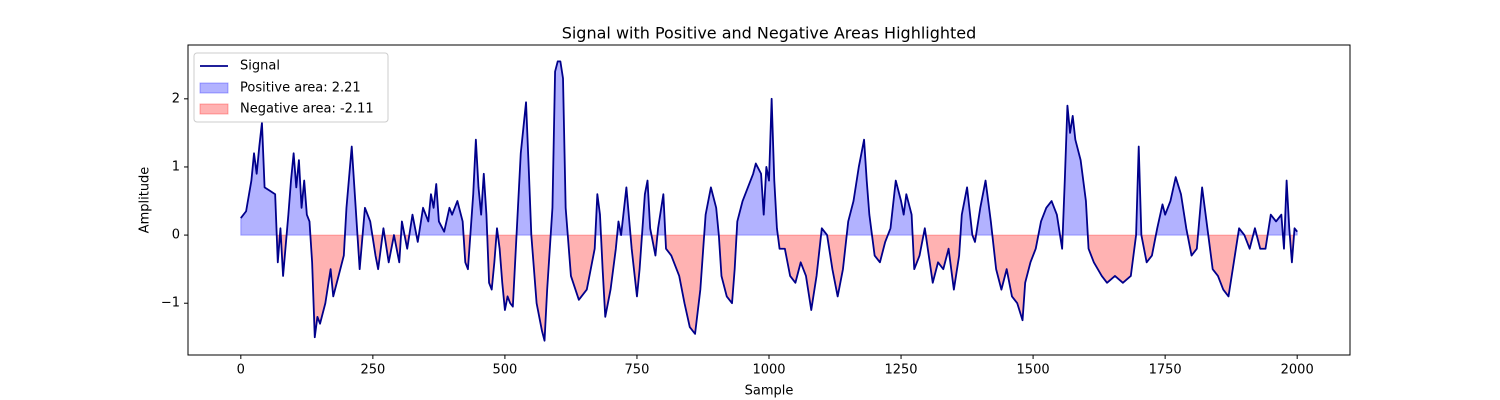  I want to click on x-tick-label: 0, so click(241, 370).